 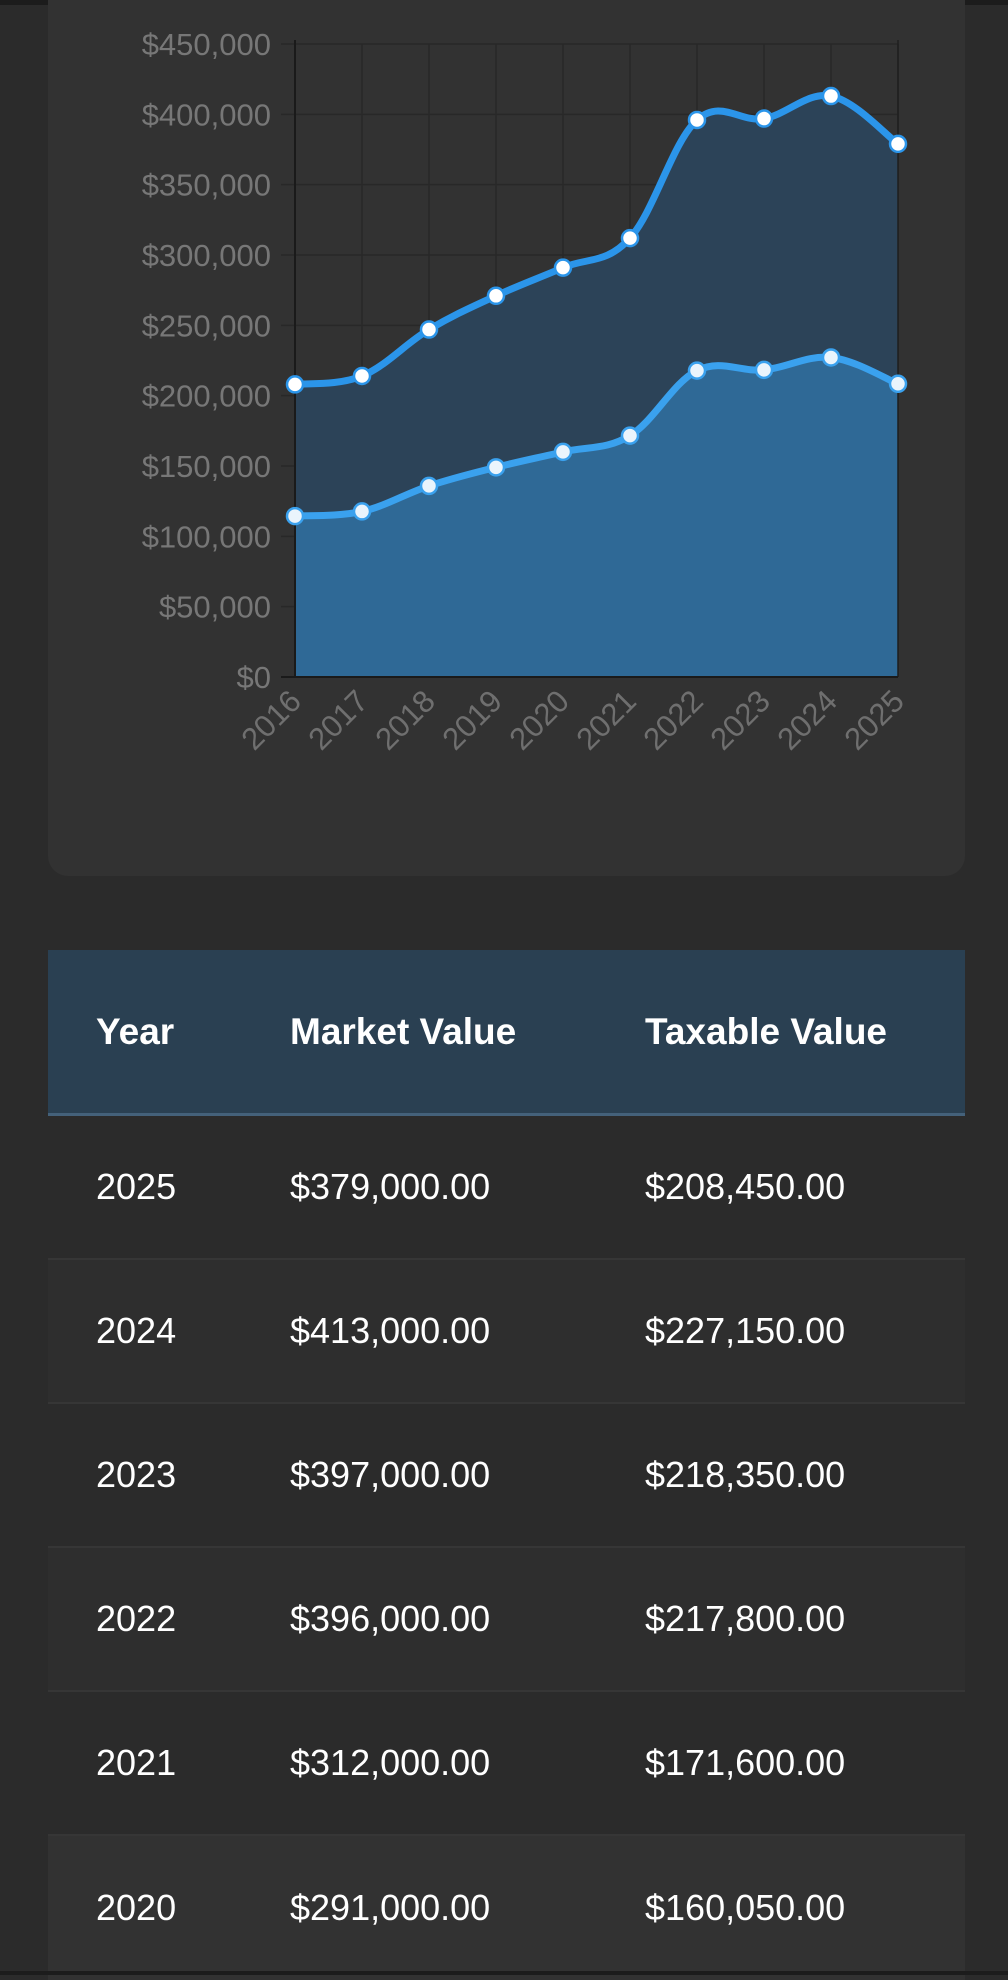 What do you see at coordinates (506, 1476) in the screenshot?
I see `table-row: 2023 $397,000.00 $218,350.00` at bounding box center [506, 1476].